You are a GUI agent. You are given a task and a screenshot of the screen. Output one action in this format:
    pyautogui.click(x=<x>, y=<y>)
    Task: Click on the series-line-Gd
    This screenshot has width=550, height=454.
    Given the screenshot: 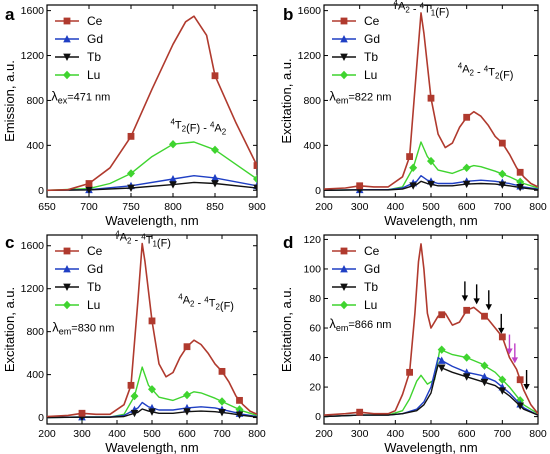 What is the action you would take?
    pyautogui.click(x=152, y=183)
    